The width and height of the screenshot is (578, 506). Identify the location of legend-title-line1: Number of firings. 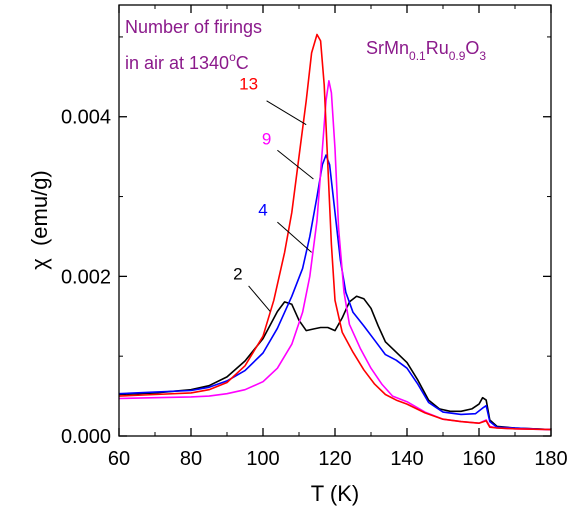
(193, 27).